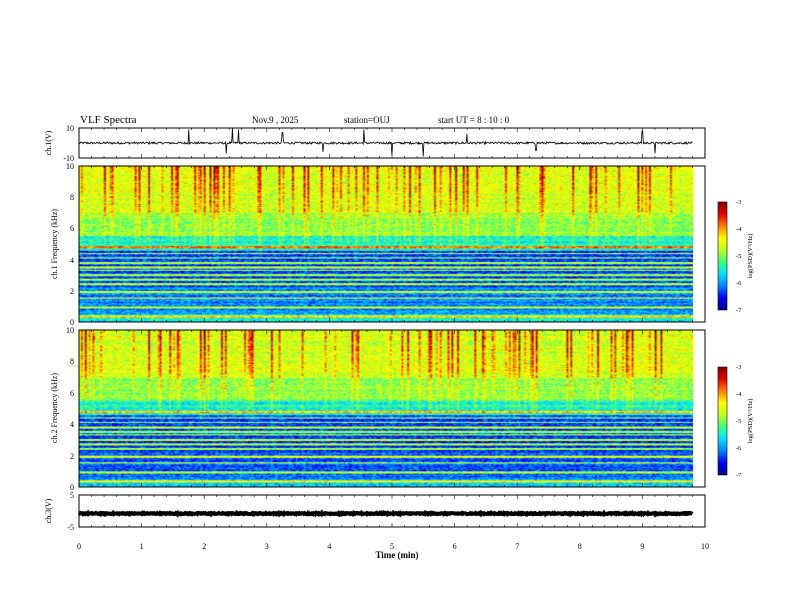 This screenshot has height=612, width=792. I want to click on colorbar-ch1-tick-m5: -5, so click(738, 256).